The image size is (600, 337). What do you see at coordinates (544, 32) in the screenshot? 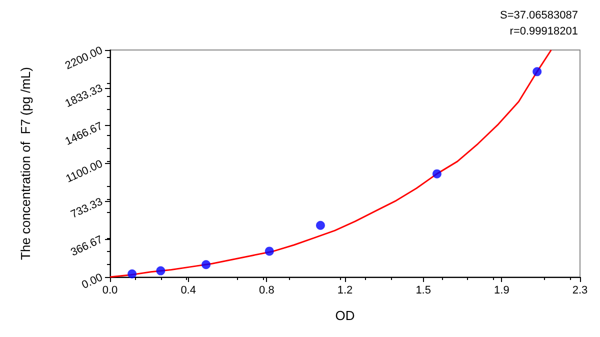
I see `text: r=0.99918201` at bounding box center [544, 32].